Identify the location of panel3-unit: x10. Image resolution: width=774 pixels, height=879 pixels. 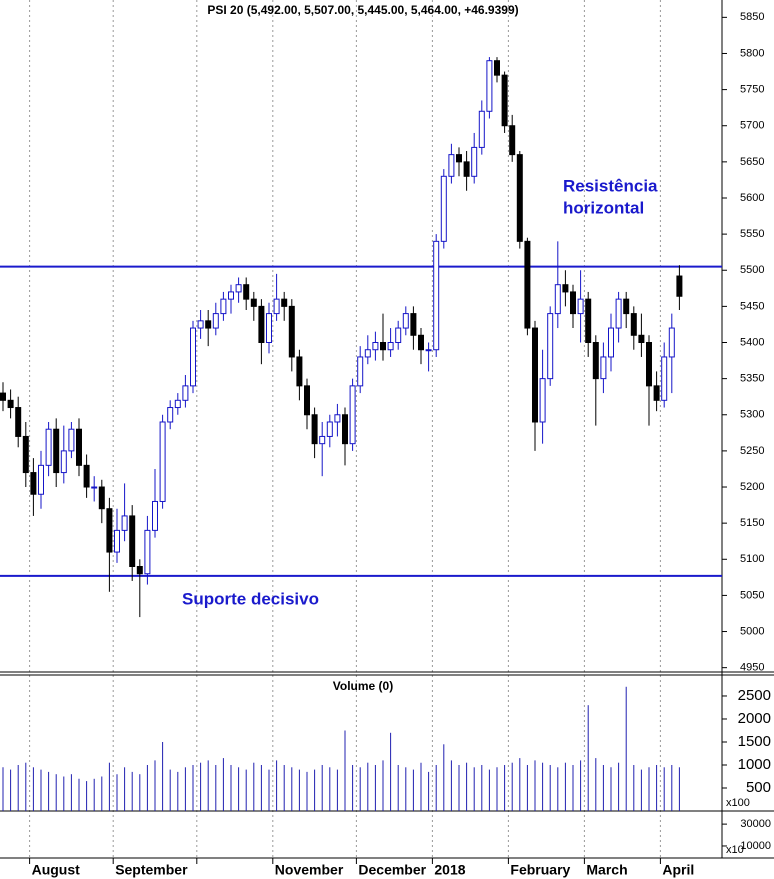
(735, 850).